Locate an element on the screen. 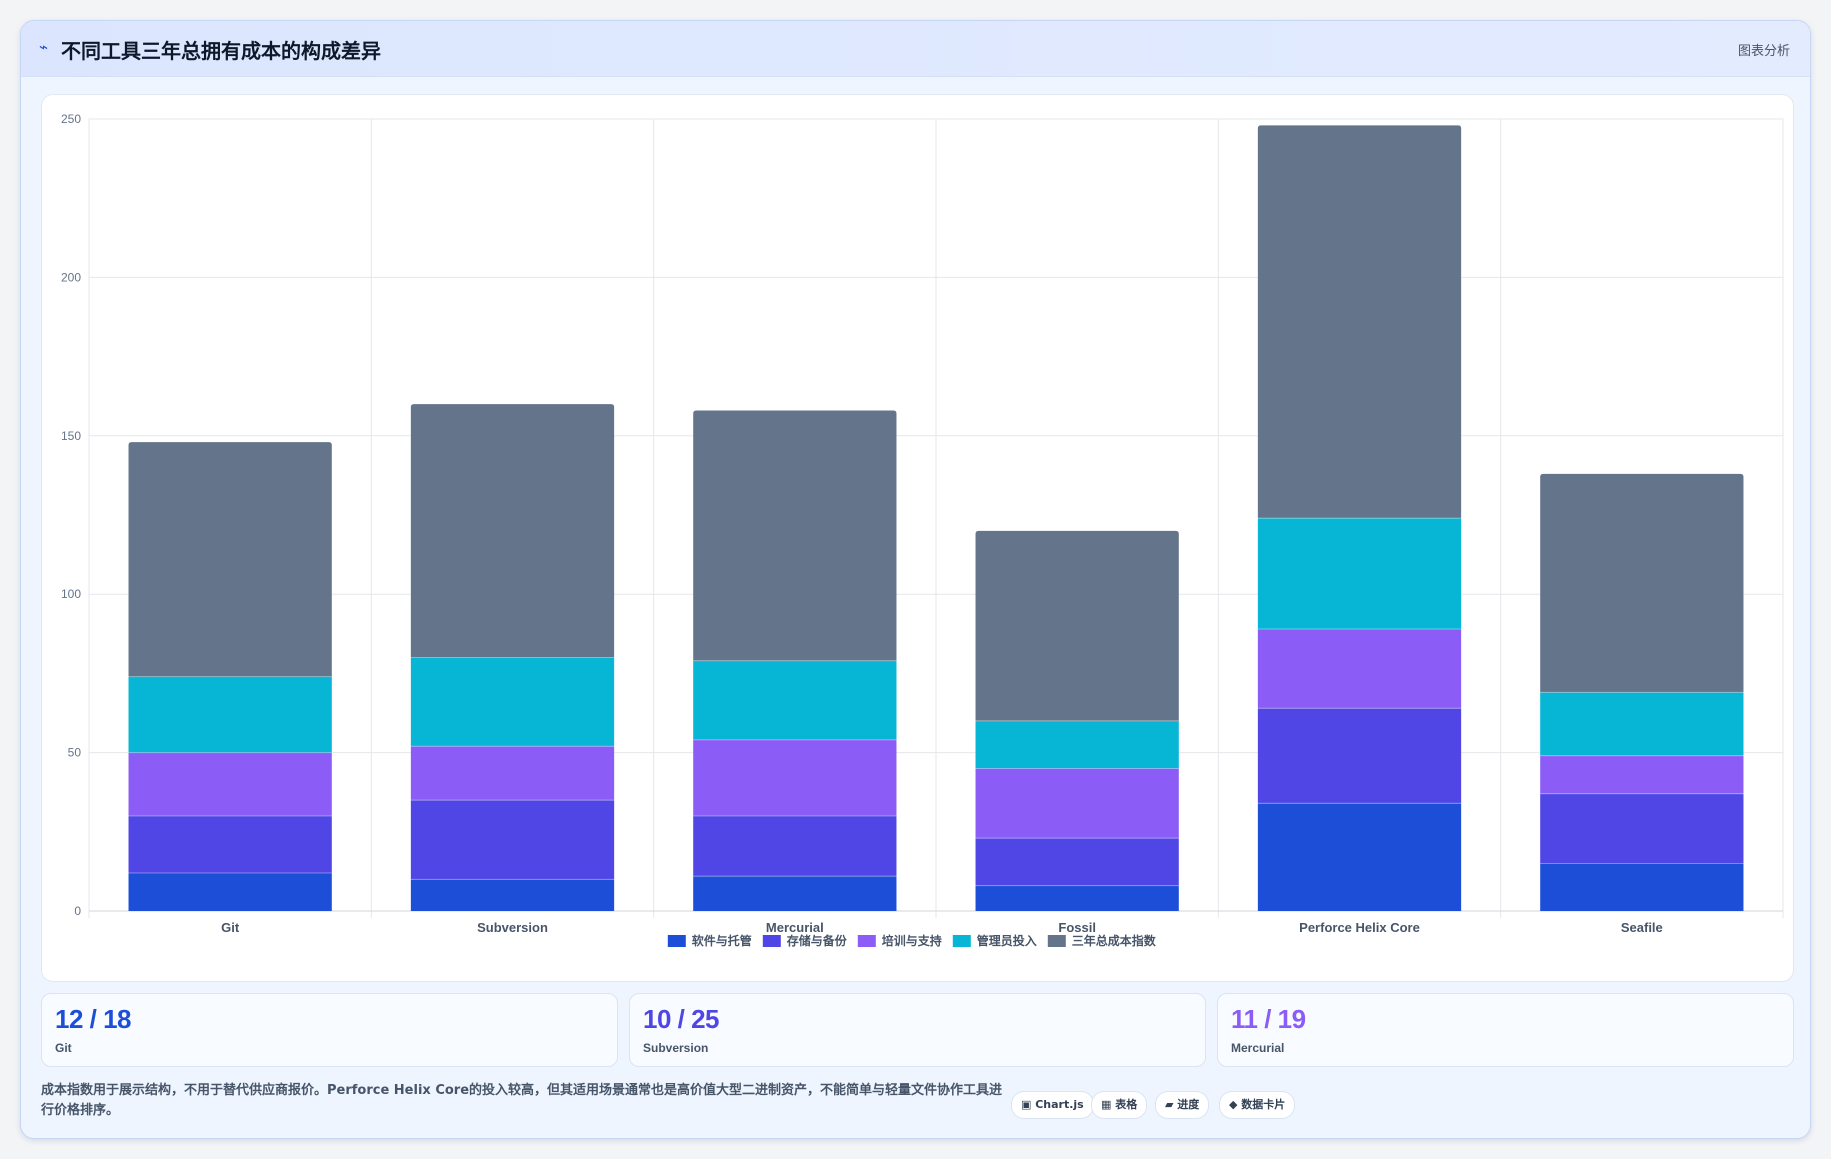  kpi-value: 11 / 19 is located at coordinates (1268, 1019).